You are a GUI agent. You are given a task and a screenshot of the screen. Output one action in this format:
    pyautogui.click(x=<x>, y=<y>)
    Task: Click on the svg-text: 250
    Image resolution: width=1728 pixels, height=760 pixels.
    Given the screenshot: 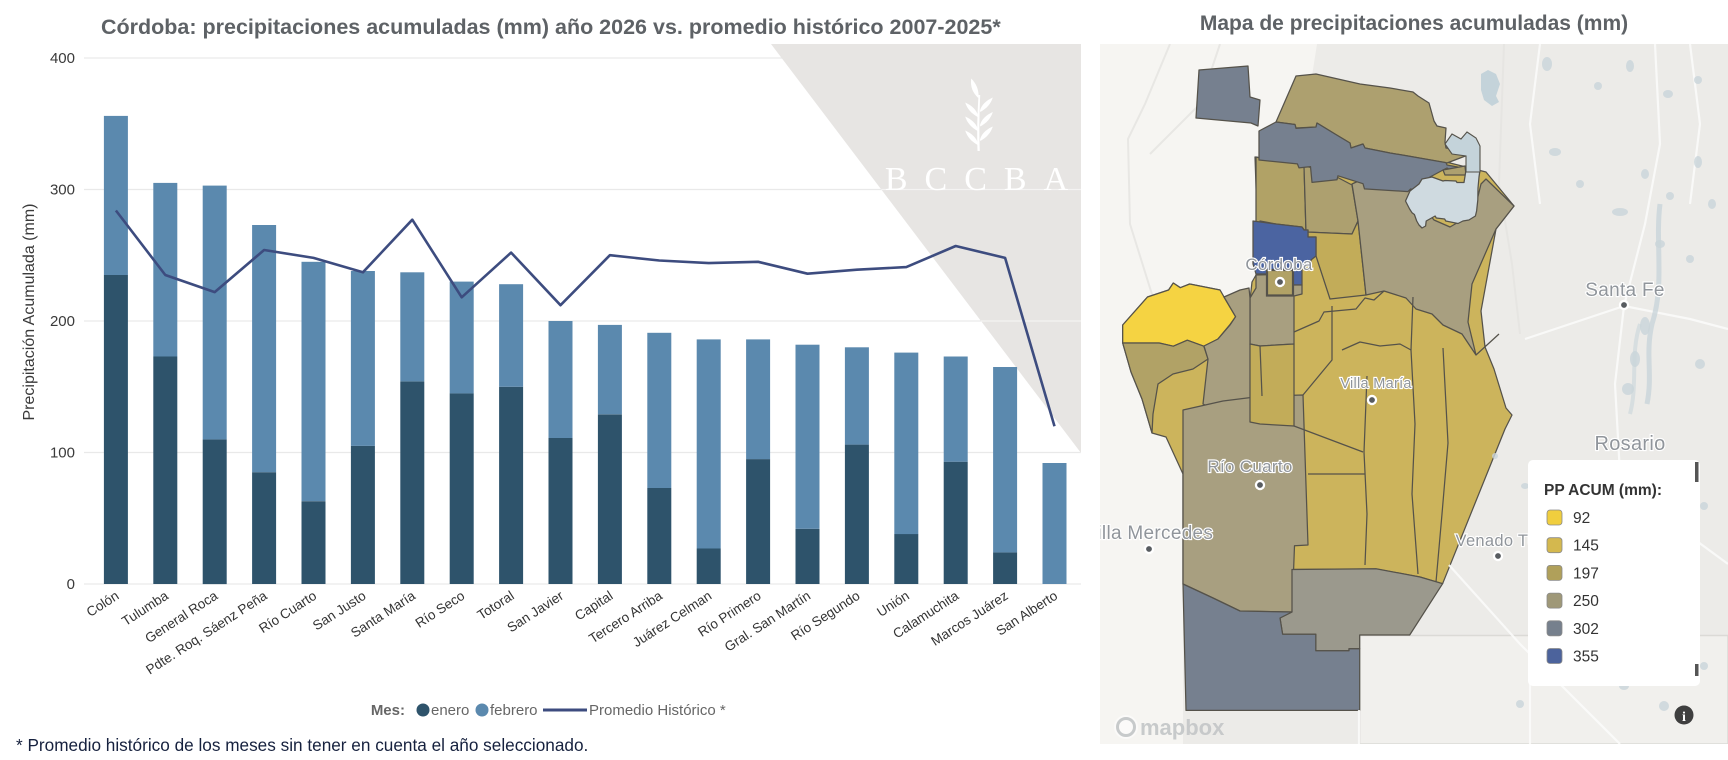 What is the action you would take?
    pyautogui.click(x=1586, y=601)
    